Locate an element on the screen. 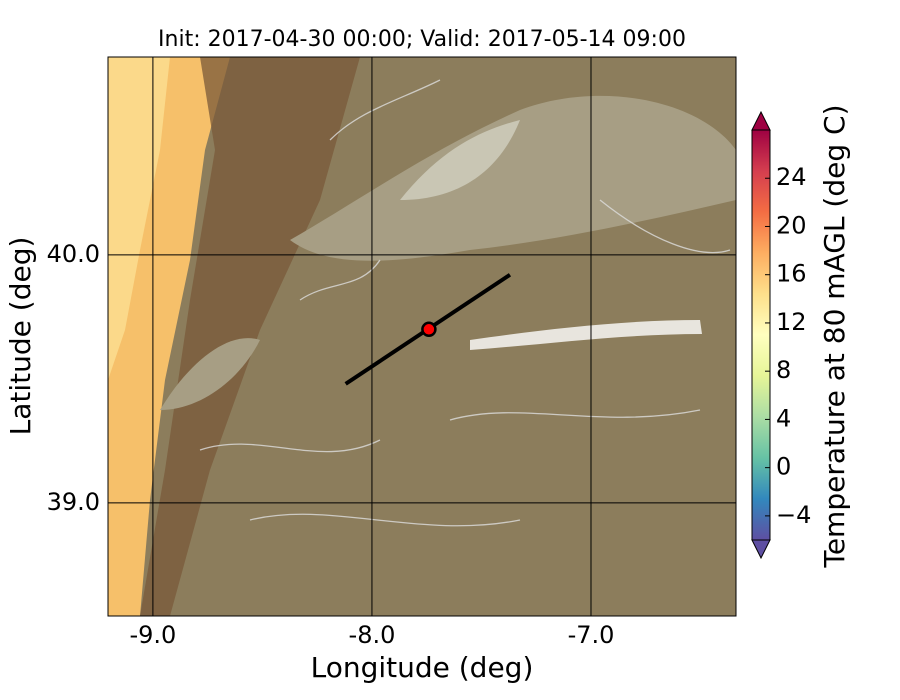  location-marker is located at coordinates (429, 329).